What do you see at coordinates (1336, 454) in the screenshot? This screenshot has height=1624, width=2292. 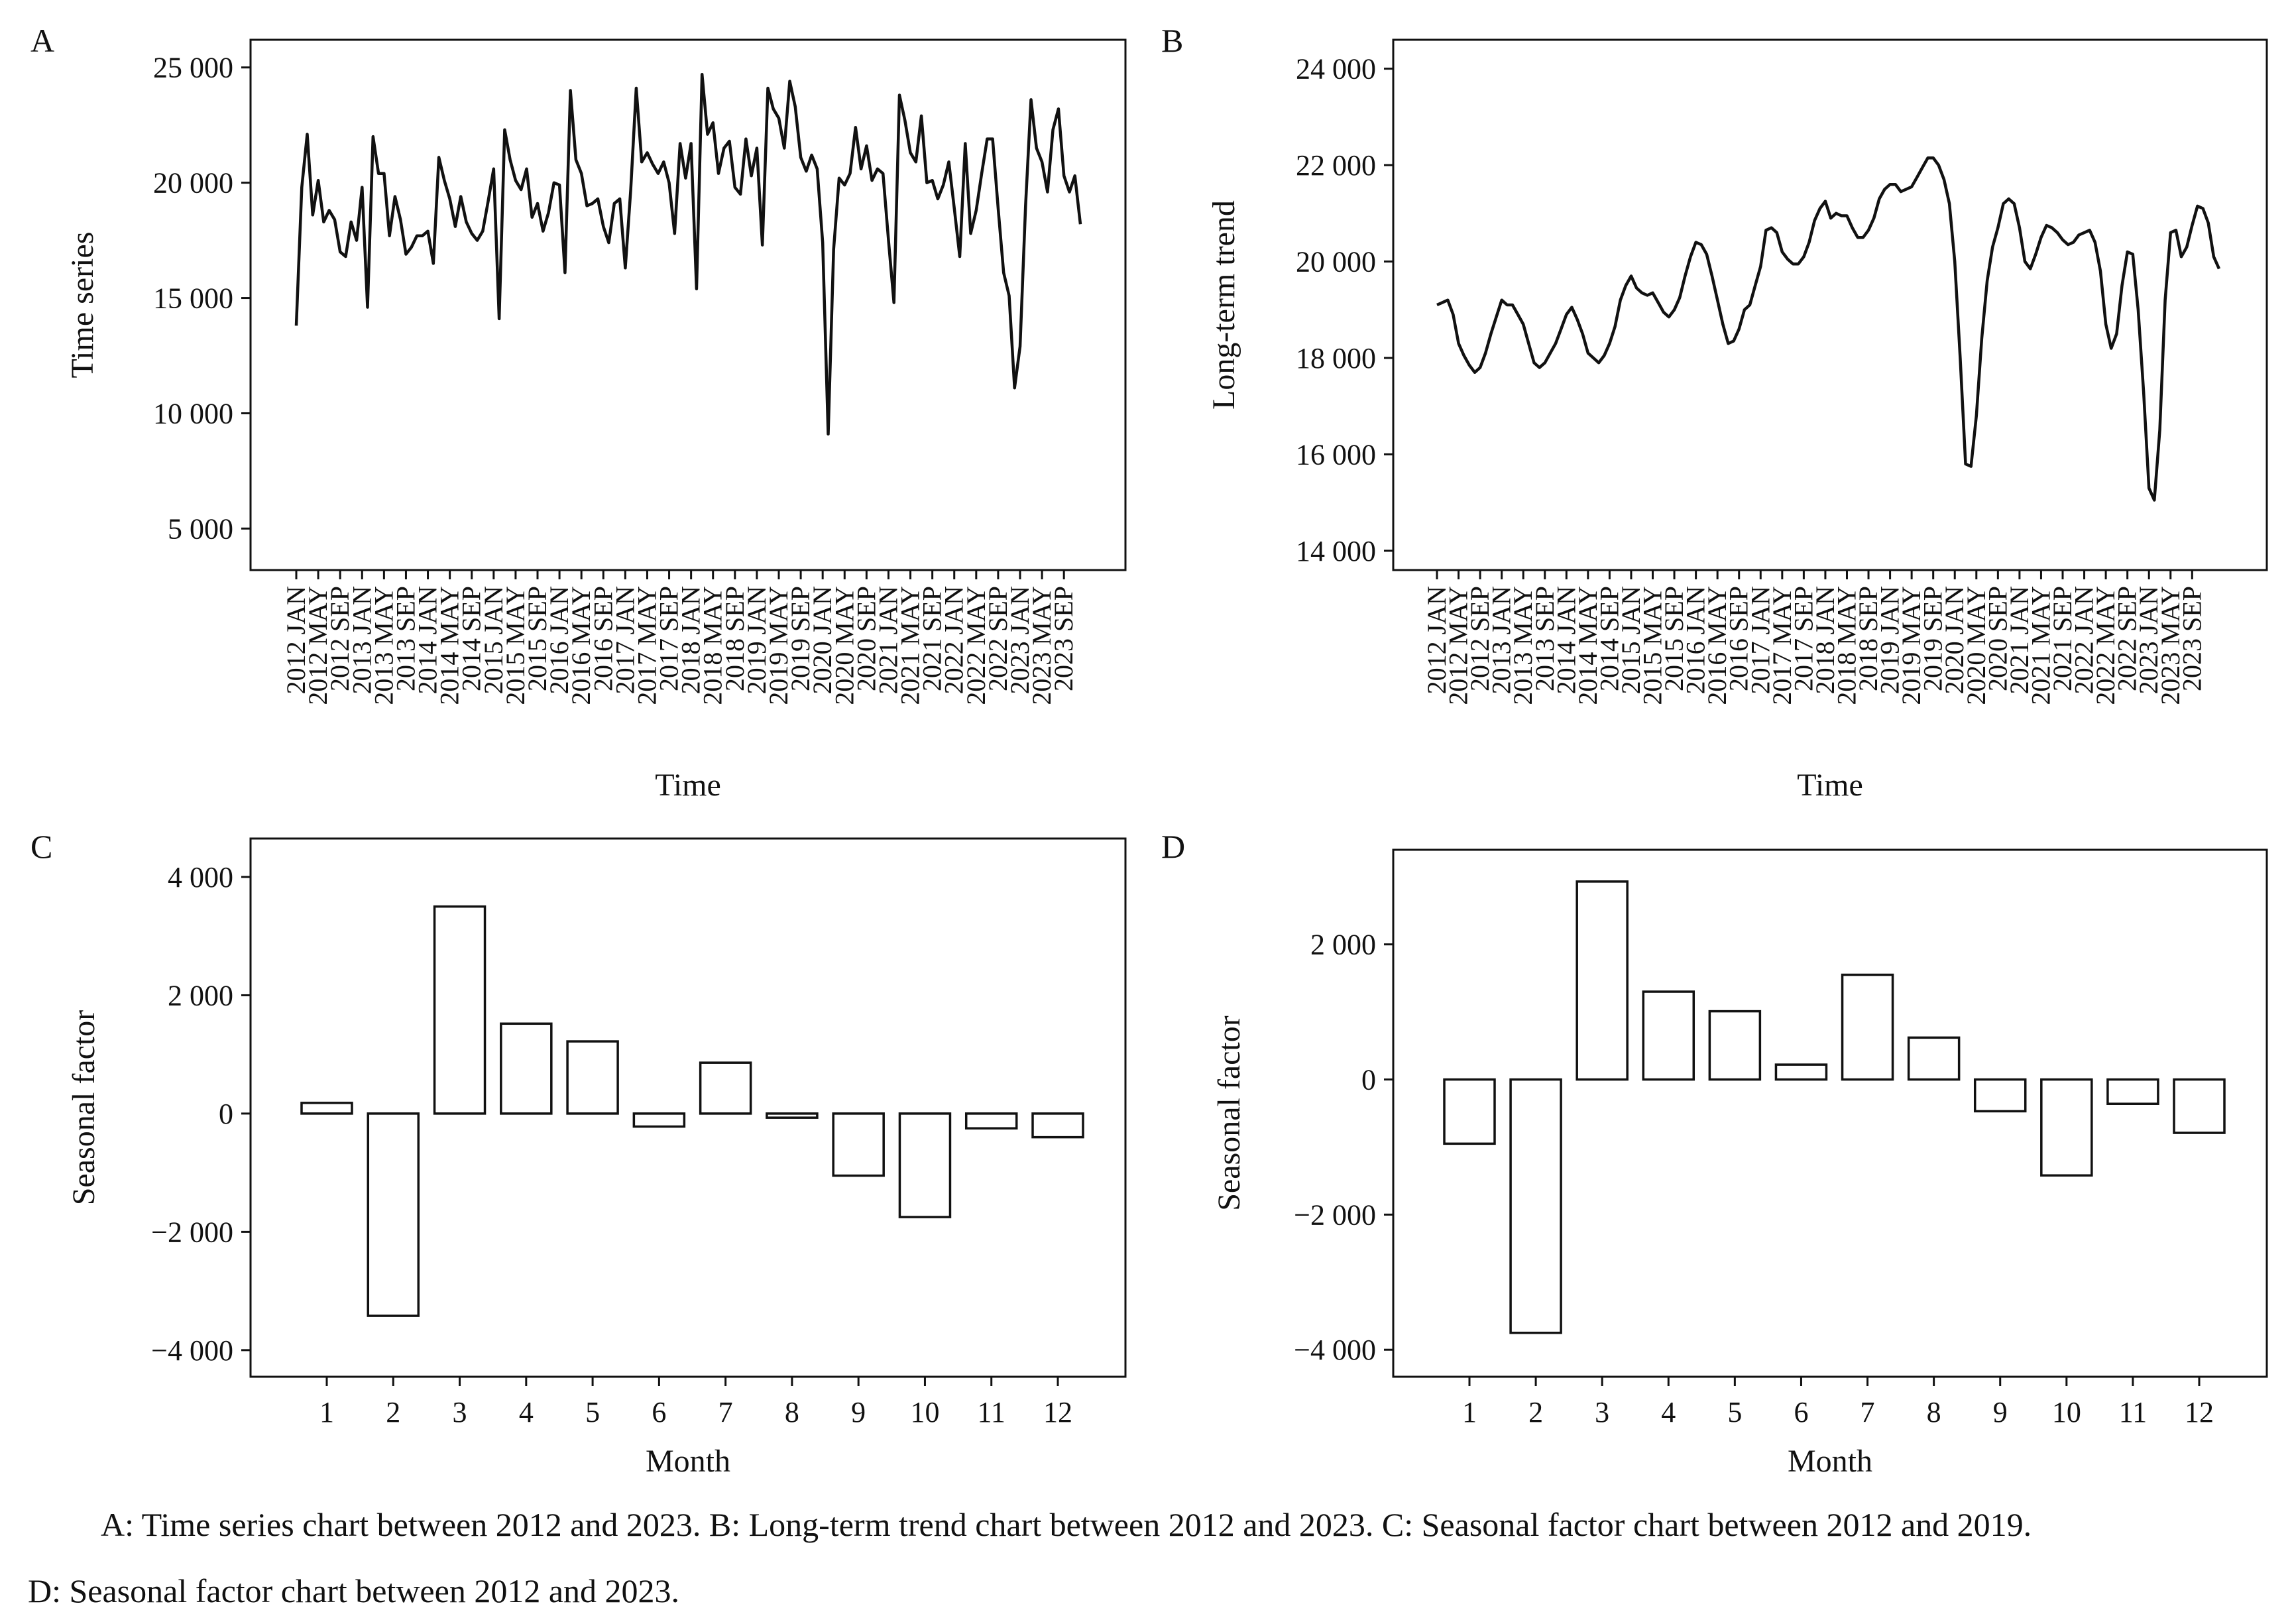 I see `y-tick-label: 16 000` at bounding box center [1336, 454].